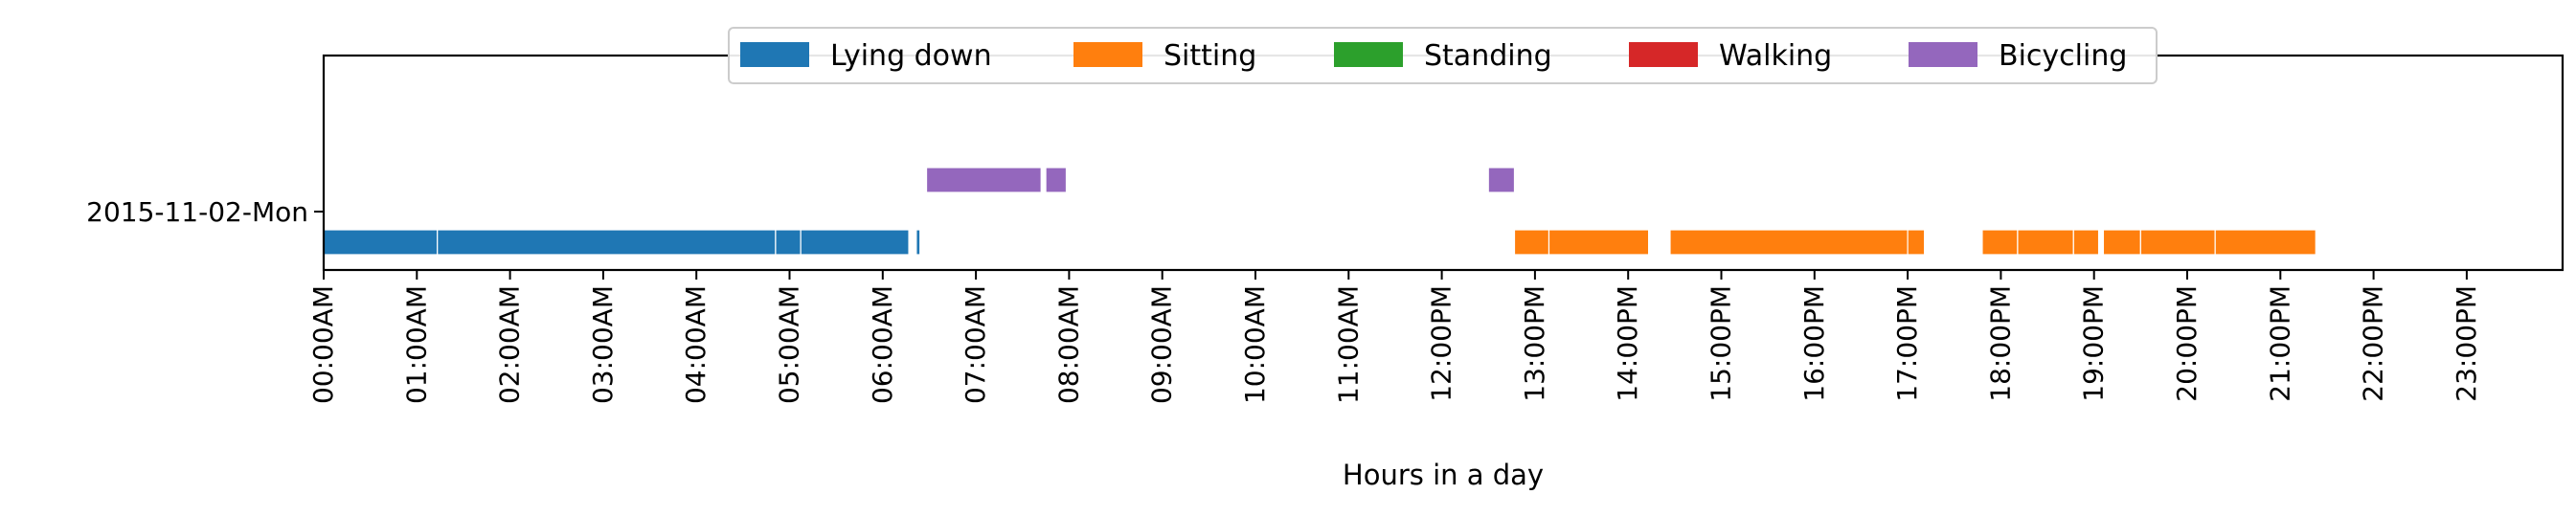 The image size is (2576, 517). Describe the element at coordinates (911, 56) in the screenshot. I see `legend-label-lying-down: Lying down` at that location.